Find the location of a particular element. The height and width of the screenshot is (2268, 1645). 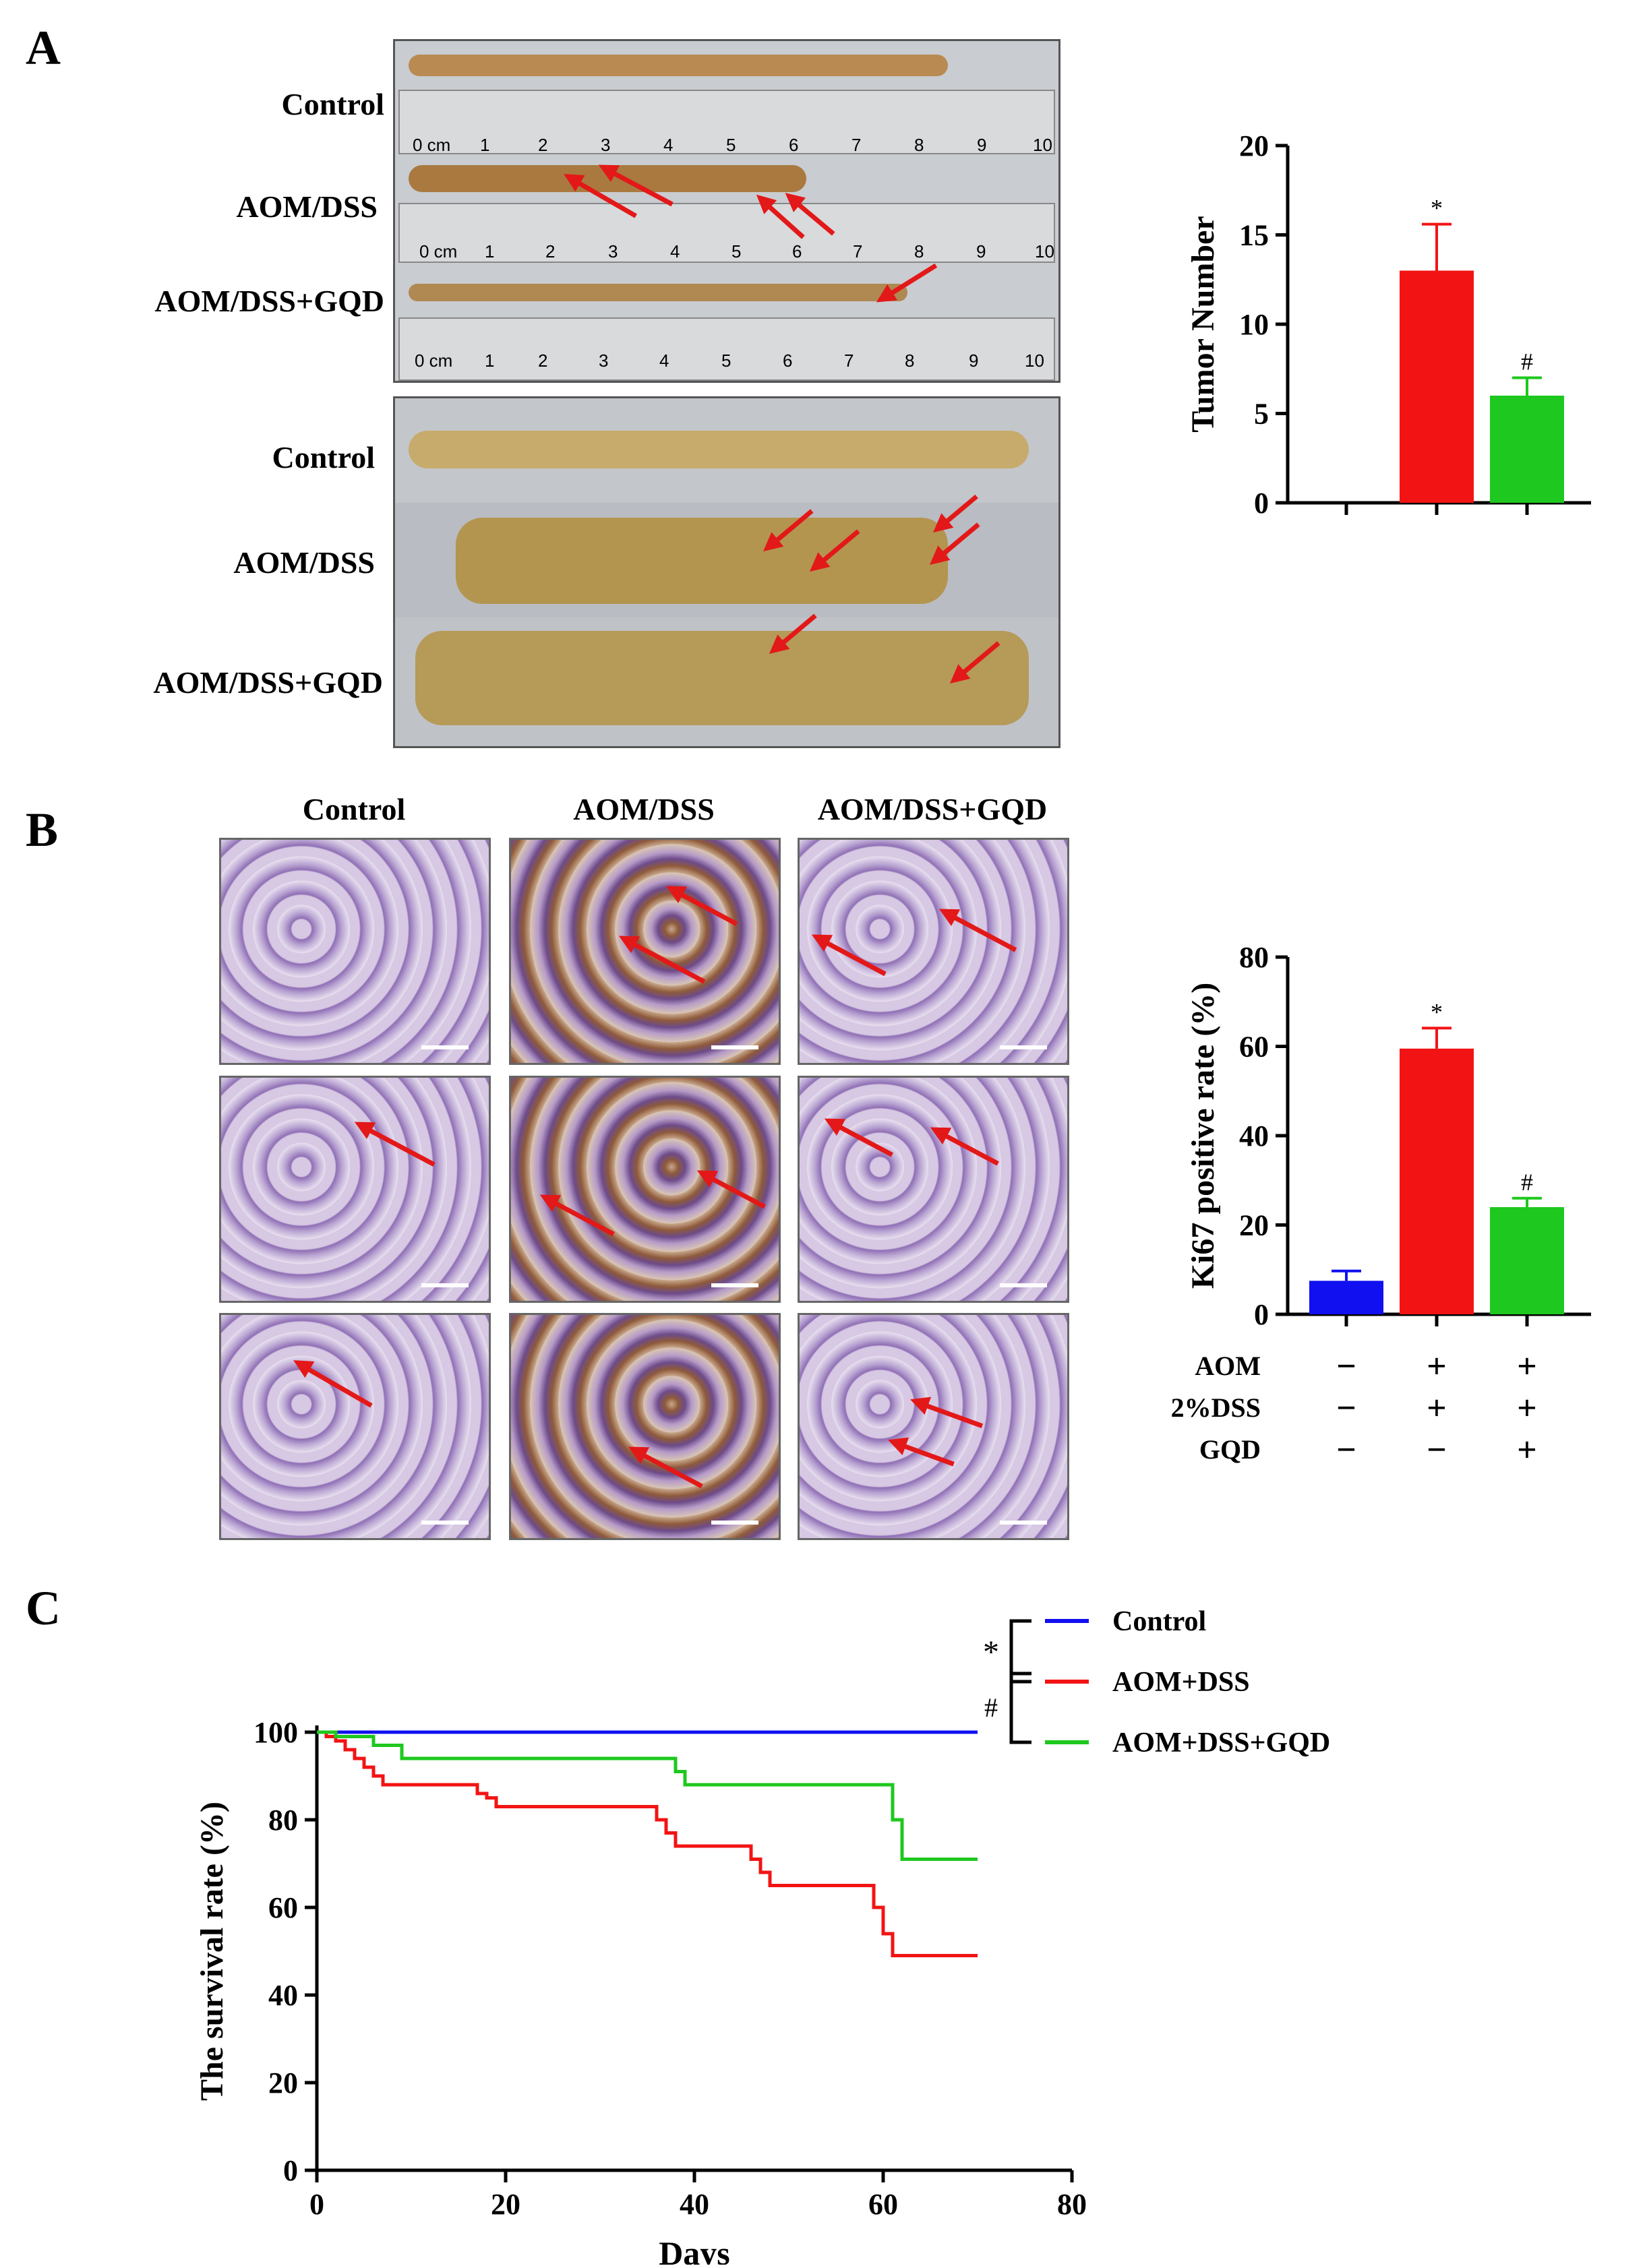

colon-ruler-photo is located at coordinates (726, 211).